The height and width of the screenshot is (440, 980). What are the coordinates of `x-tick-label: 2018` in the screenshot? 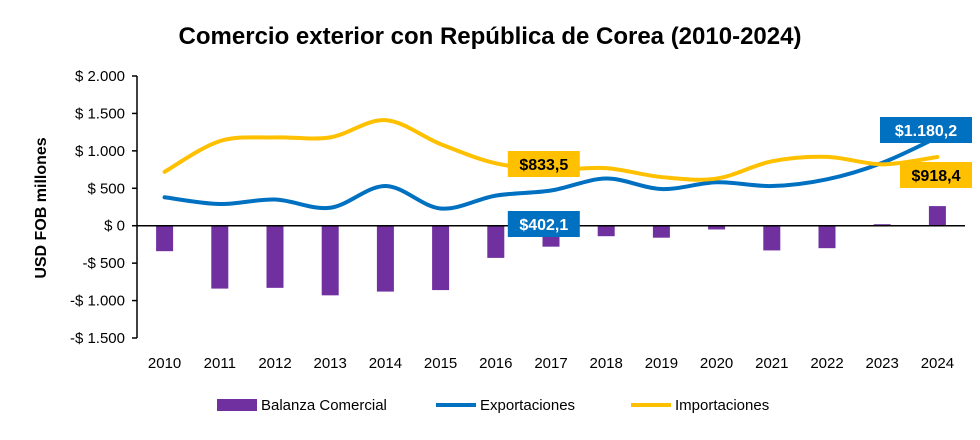 It's located at (606, 363).